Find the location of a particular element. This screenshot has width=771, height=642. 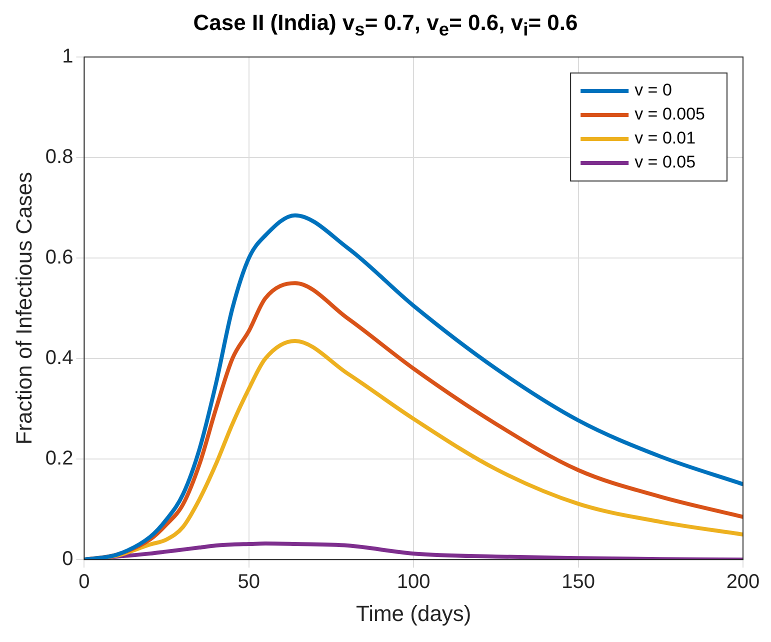

x-tick-label: 50 is located at coordinates (249, 582).